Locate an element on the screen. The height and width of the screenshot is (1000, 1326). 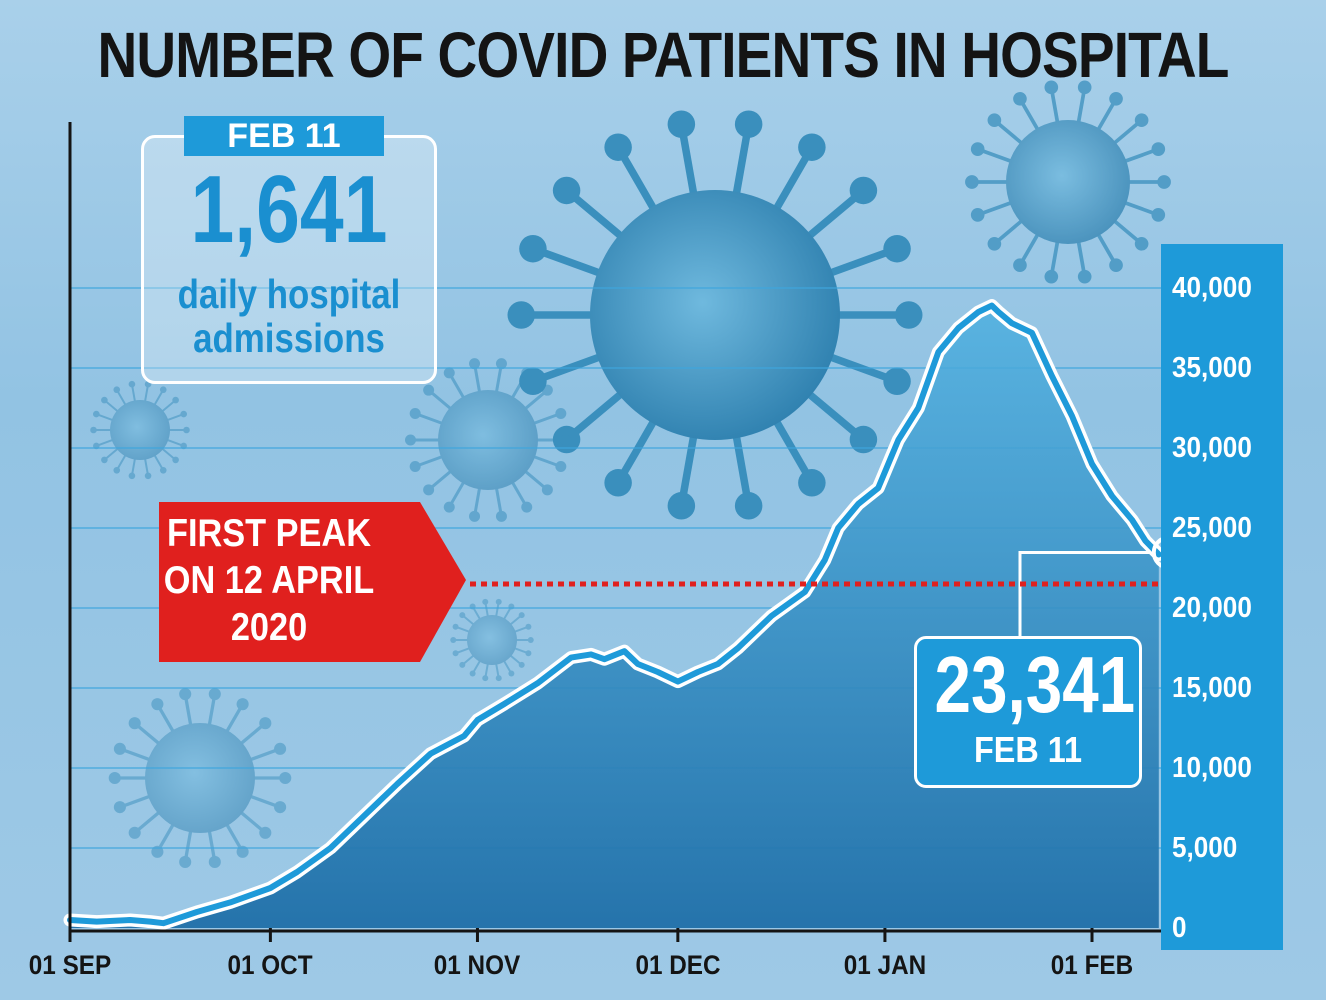
first-peak-layer is located at coordinates (660, 582).